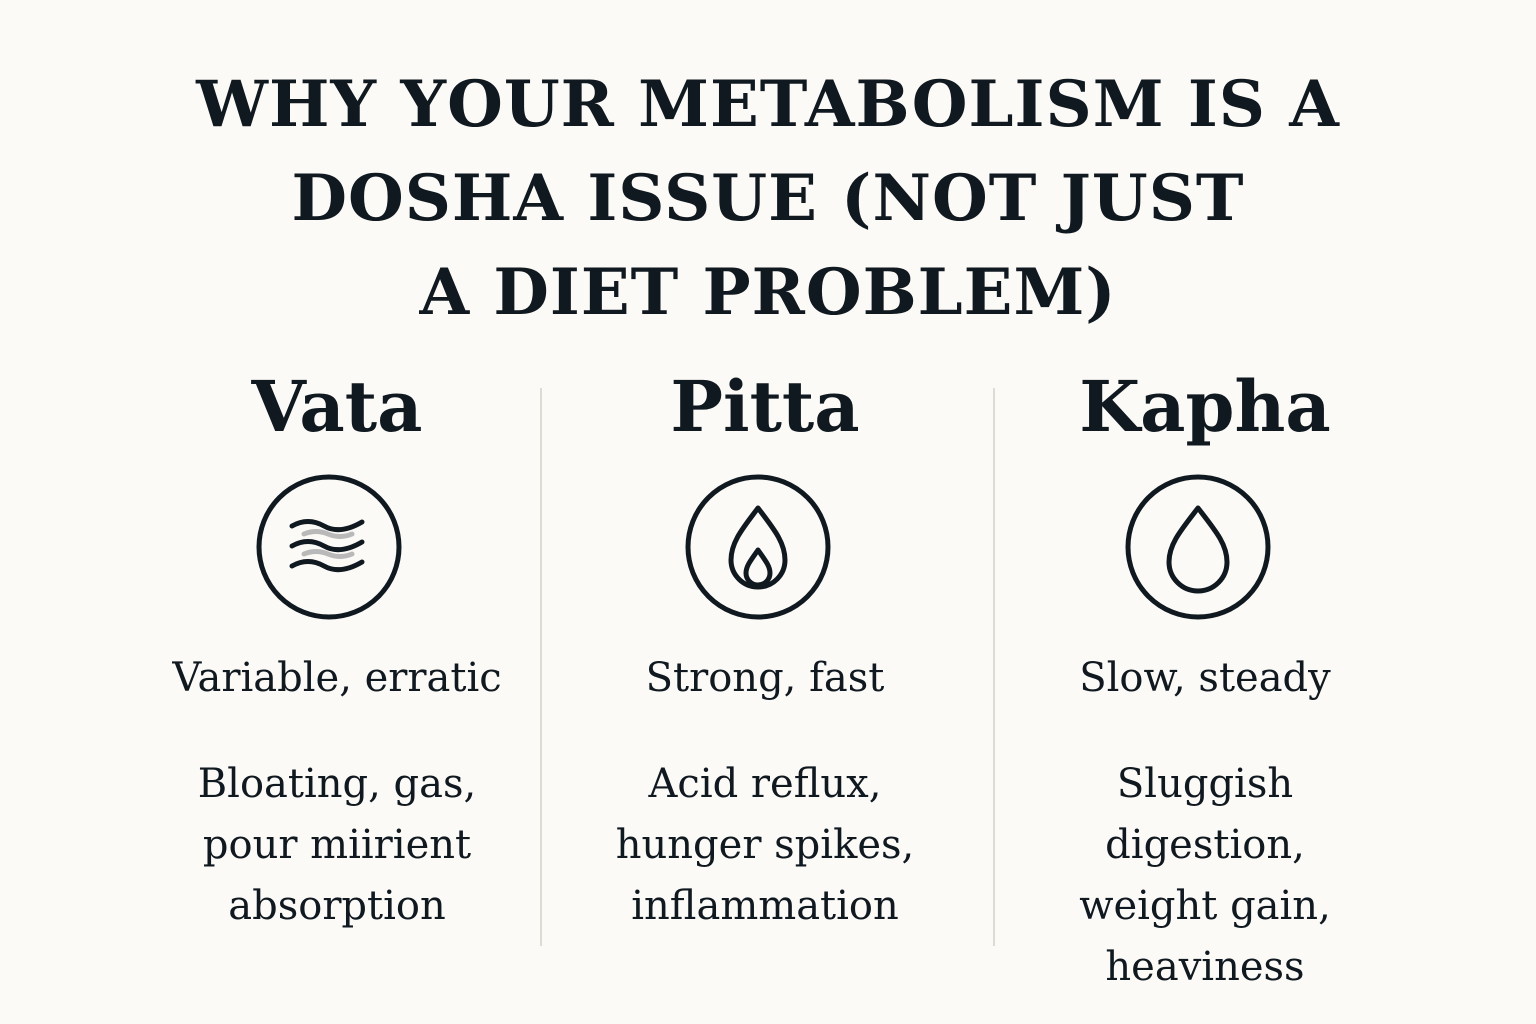 This screenshot has width=1536, height=1024. What do you see at coordinates (1205, 967) in the screenshot?
I see `symptom-line: heaviness` at bounding box center [1205, 967].